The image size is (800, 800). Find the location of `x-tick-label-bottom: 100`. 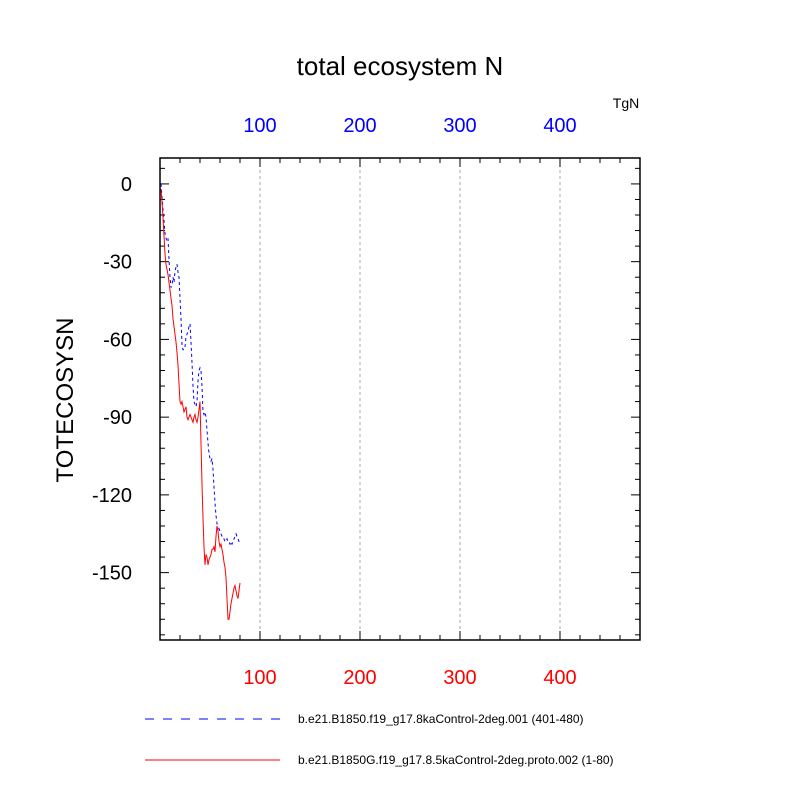

x-tick-label-bottom: 100 is located at coordinates (259, 678).